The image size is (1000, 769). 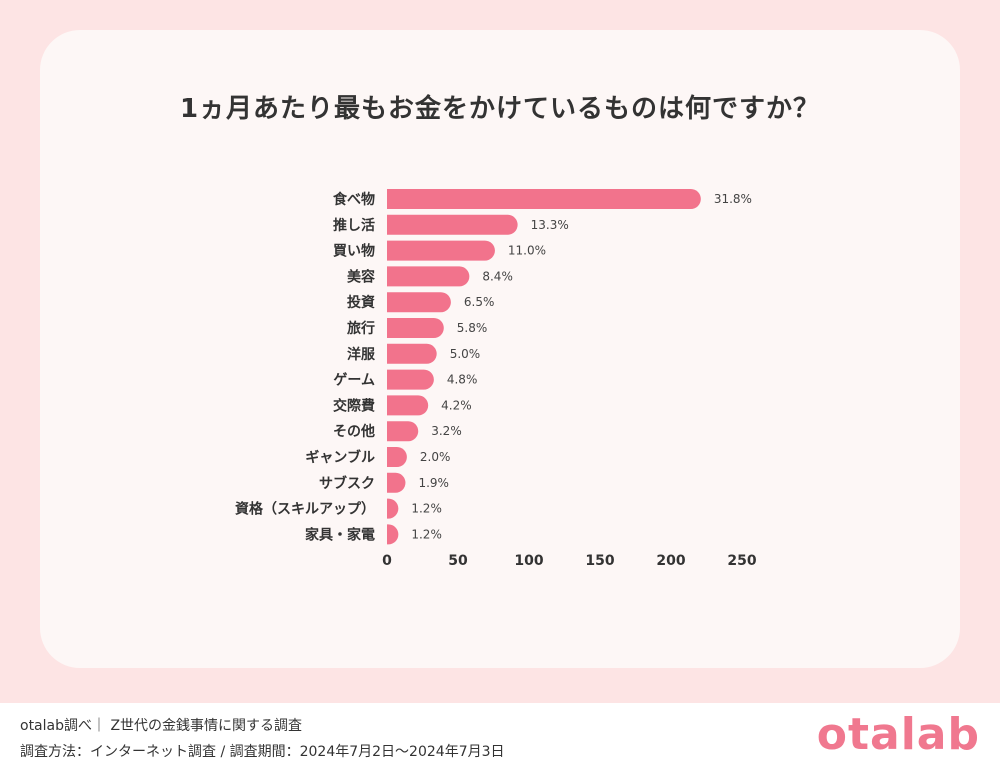 I want to click on otalab-logo: otalab, so click(x=898, y=734).